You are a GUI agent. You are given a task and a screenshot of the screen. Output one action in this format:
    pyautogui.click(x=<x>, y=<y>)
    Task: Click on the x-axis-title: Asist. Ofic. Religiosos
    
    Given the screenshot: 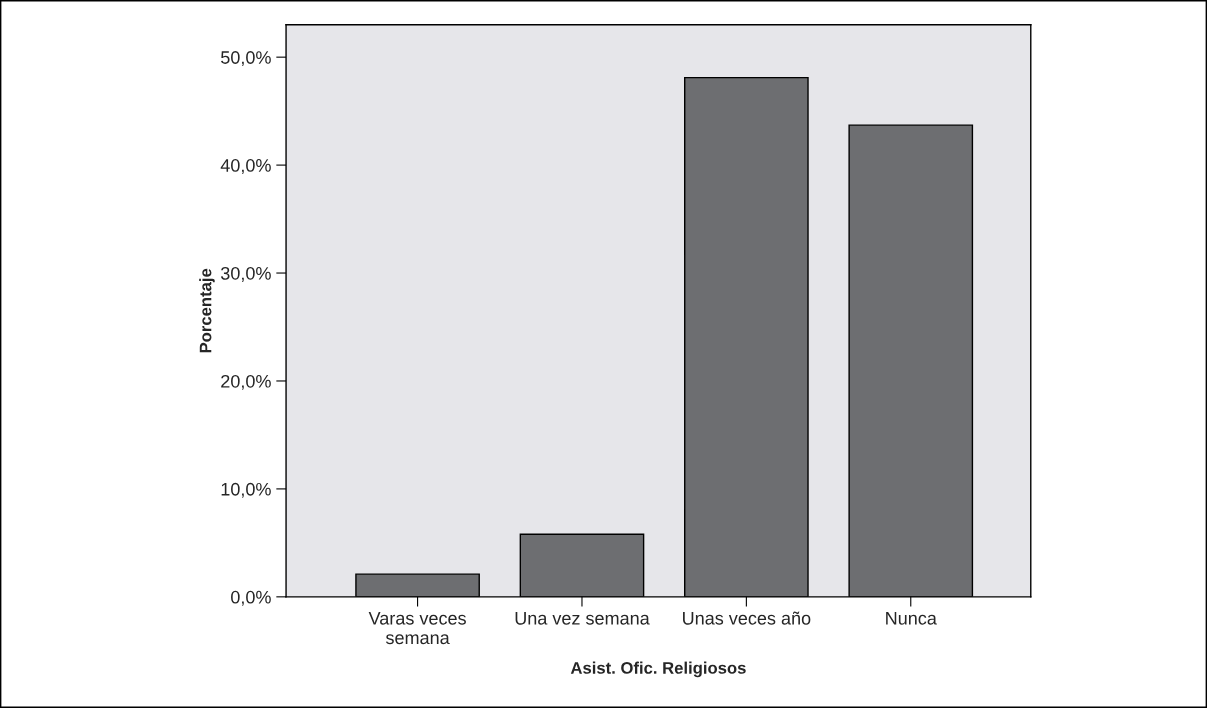 What is the action you would take?
    pyautogui.click(x=658, y=669)
    